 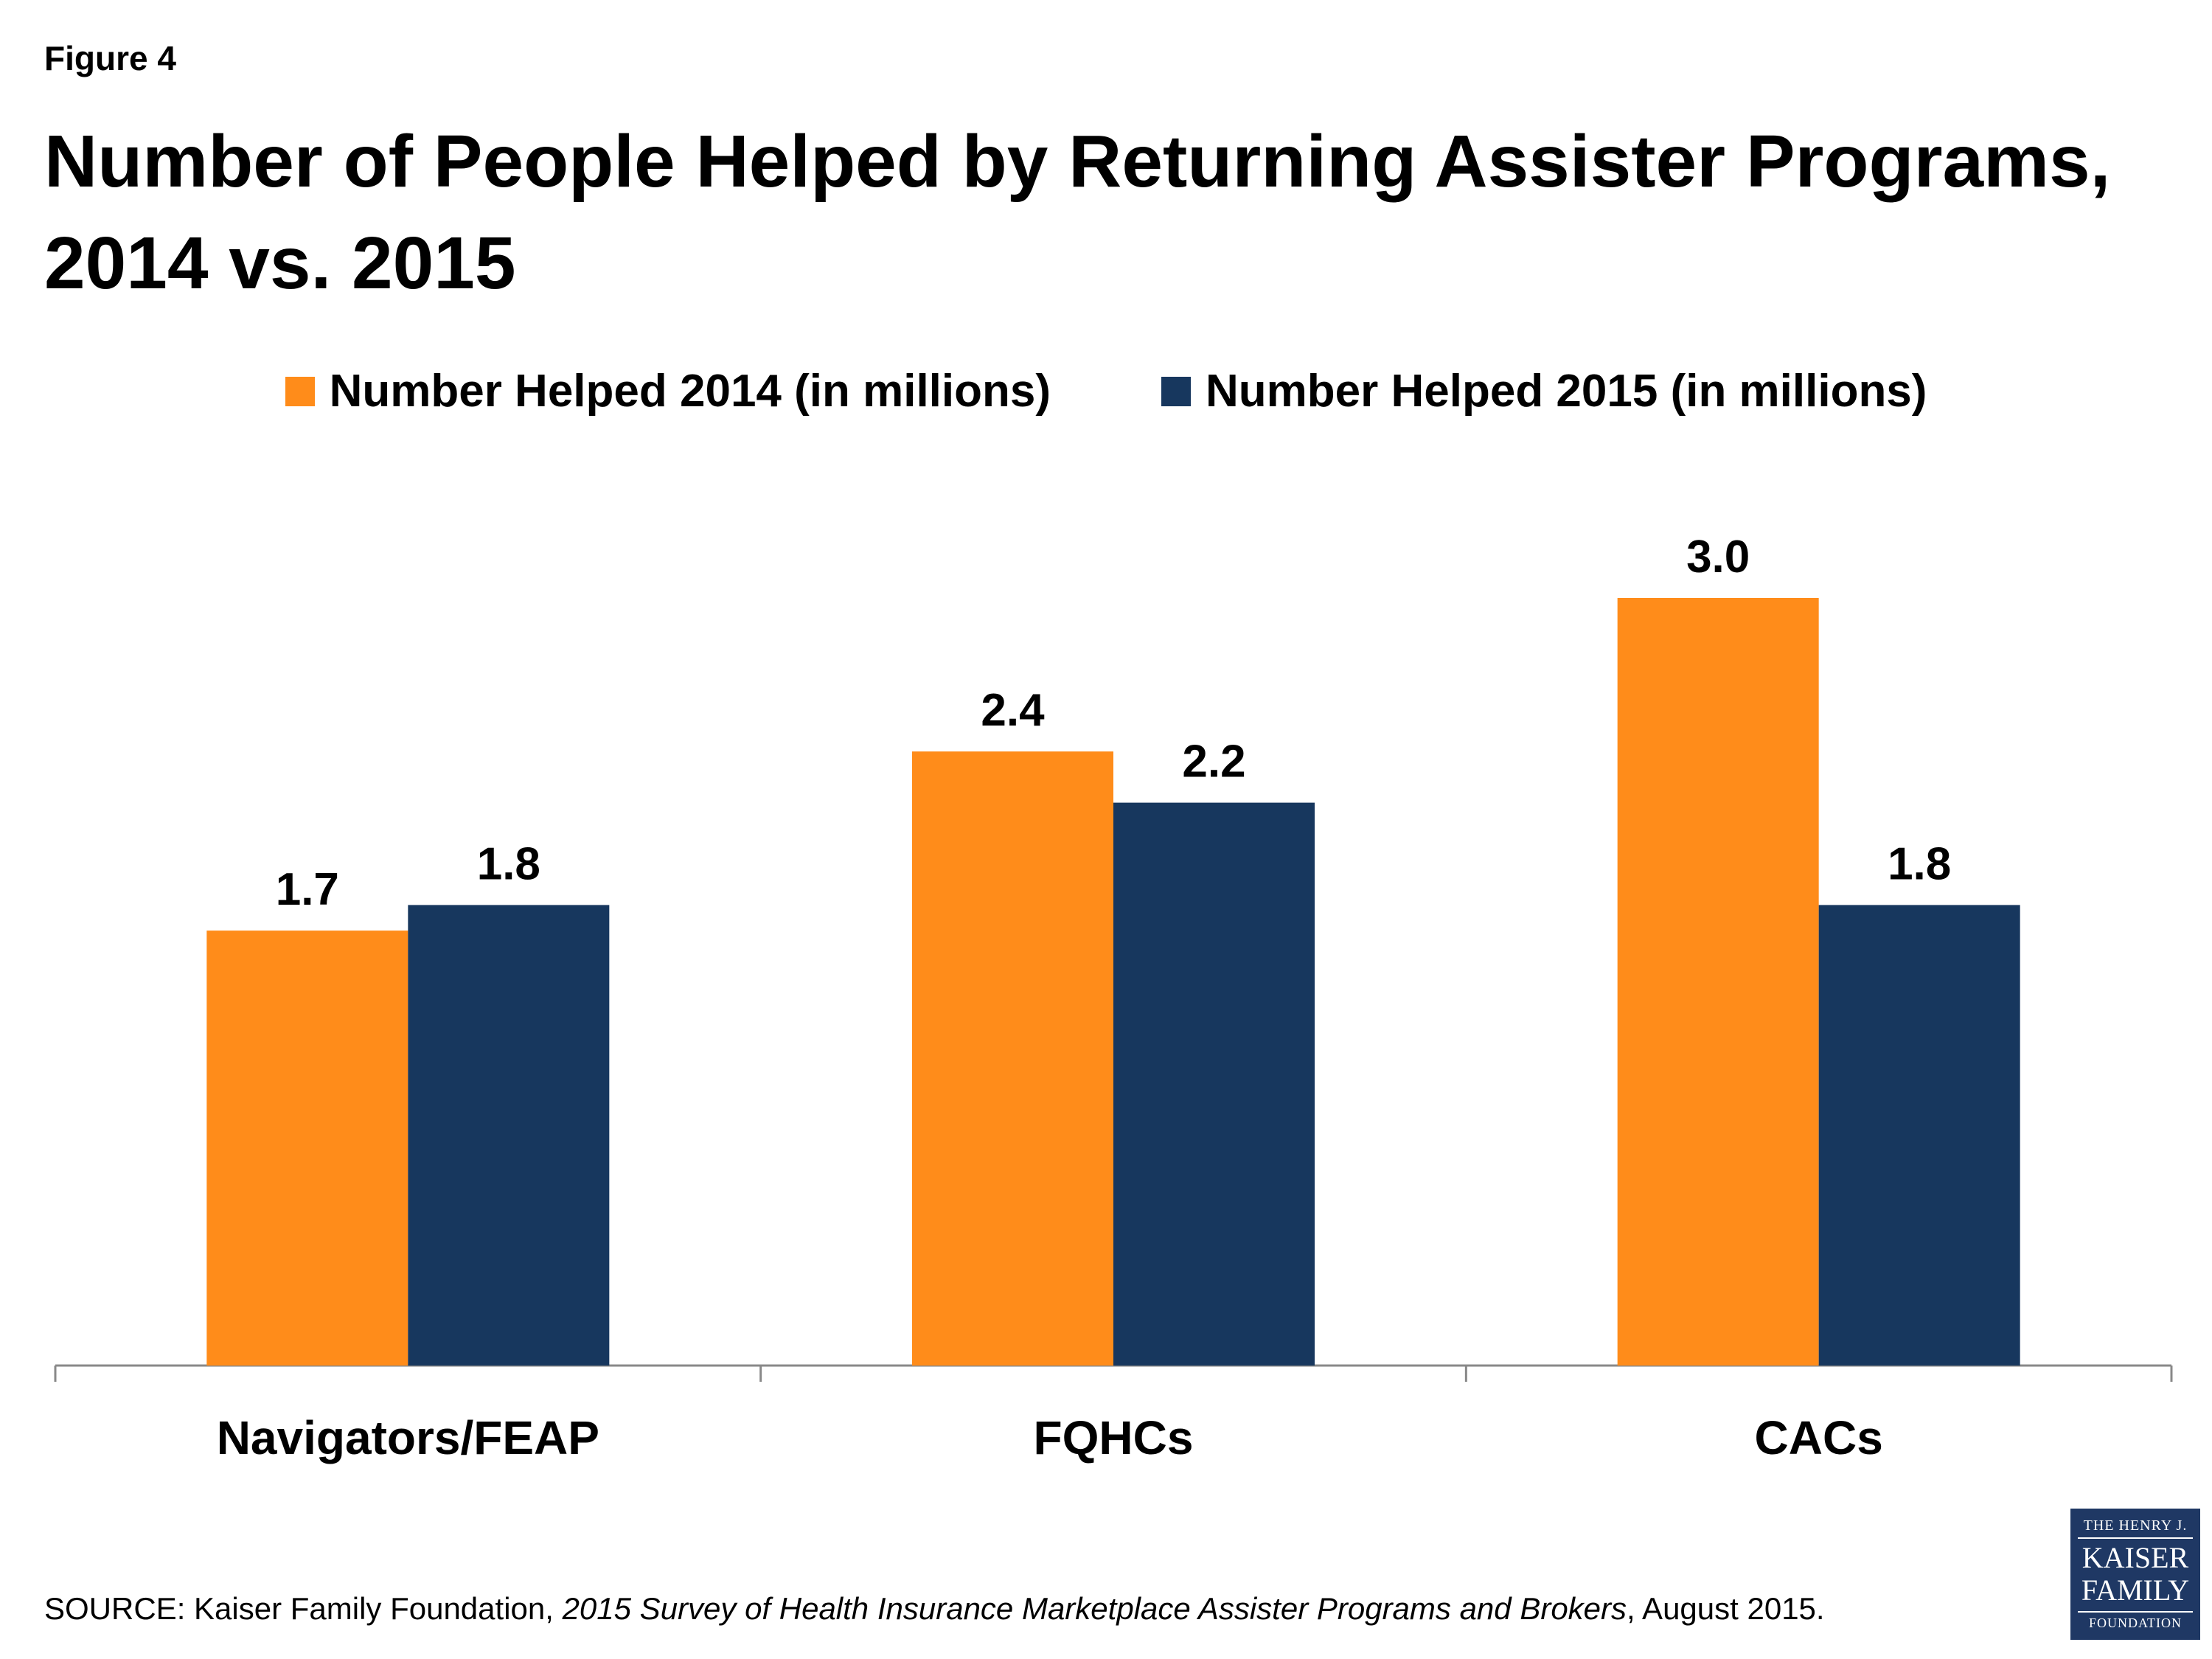 I want to click on data-label: 3.0, so click(x=1718, y=557).